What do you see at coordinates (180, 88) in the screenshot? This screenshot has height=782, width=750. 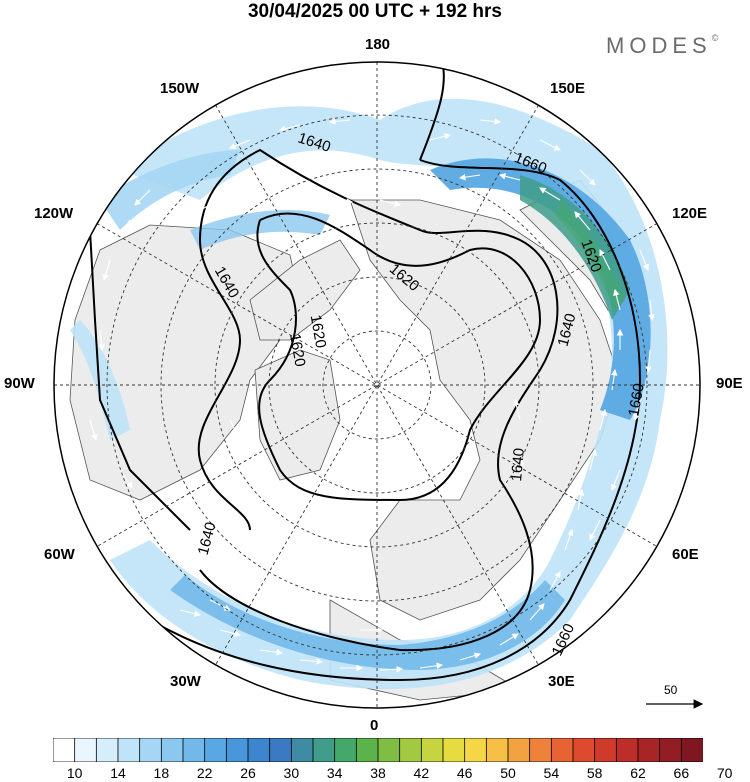 I see `lon-label-150w: 150W` at bounding box center [180, 88].